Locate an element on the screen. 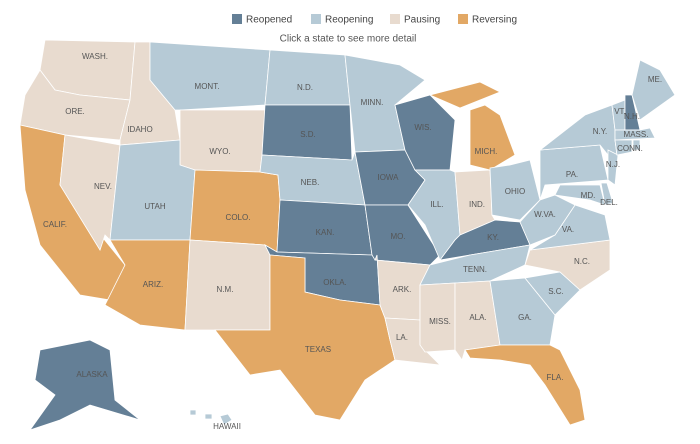 The width and height of the screenshot is (700, 444). legend: Reopened Reopening Pausing Reversing is located at coordinates (374, 20).